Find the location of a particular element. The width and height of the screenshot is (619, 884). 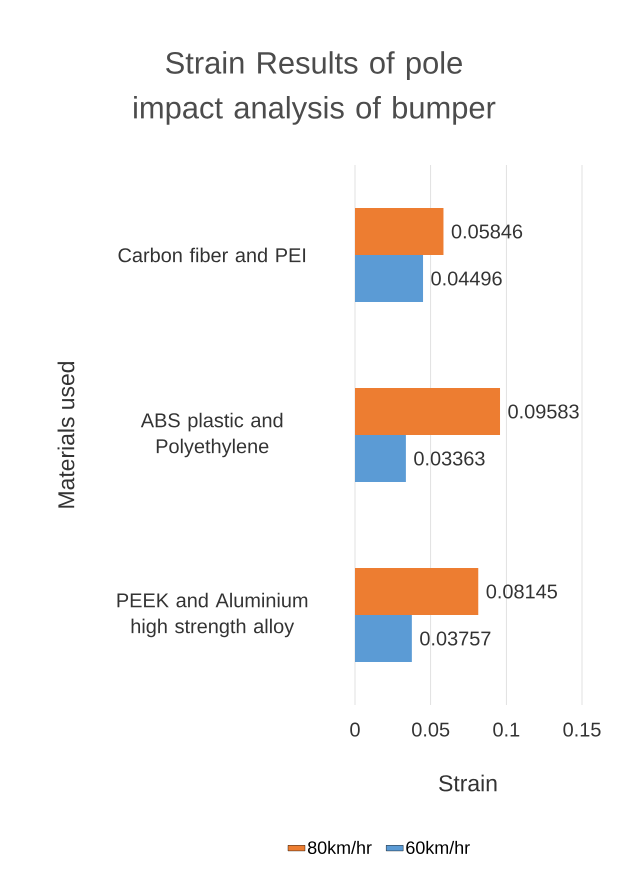

x-tick-label: 0 is located at coordinates (355, 729).